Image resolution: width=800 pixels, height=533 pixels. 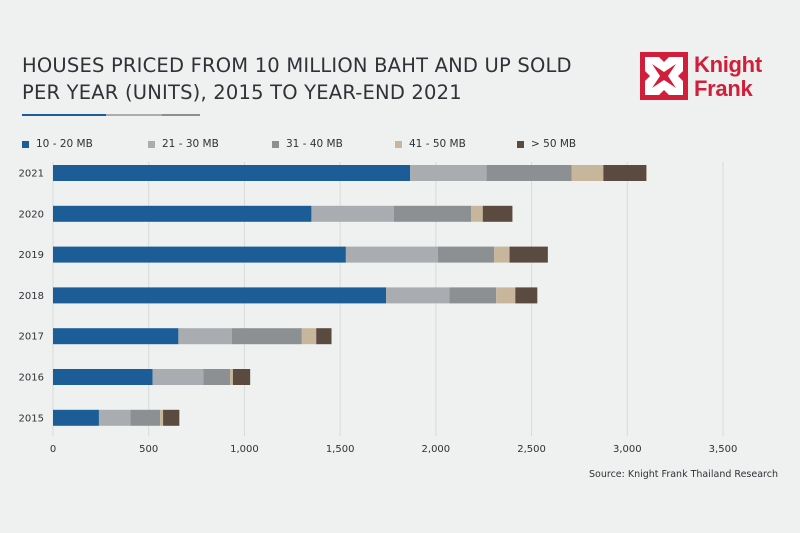 I want to click on y-tick-label: 2018, so click(x=31, y=296).